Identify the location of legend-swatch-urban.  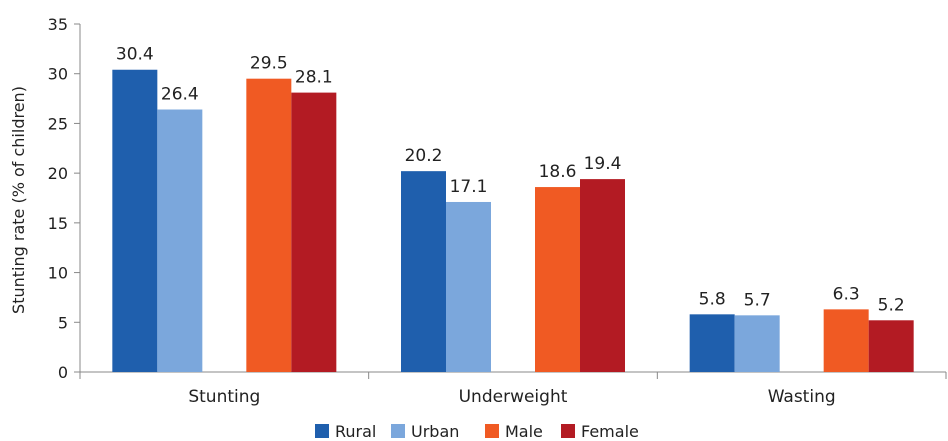
(398, 431).